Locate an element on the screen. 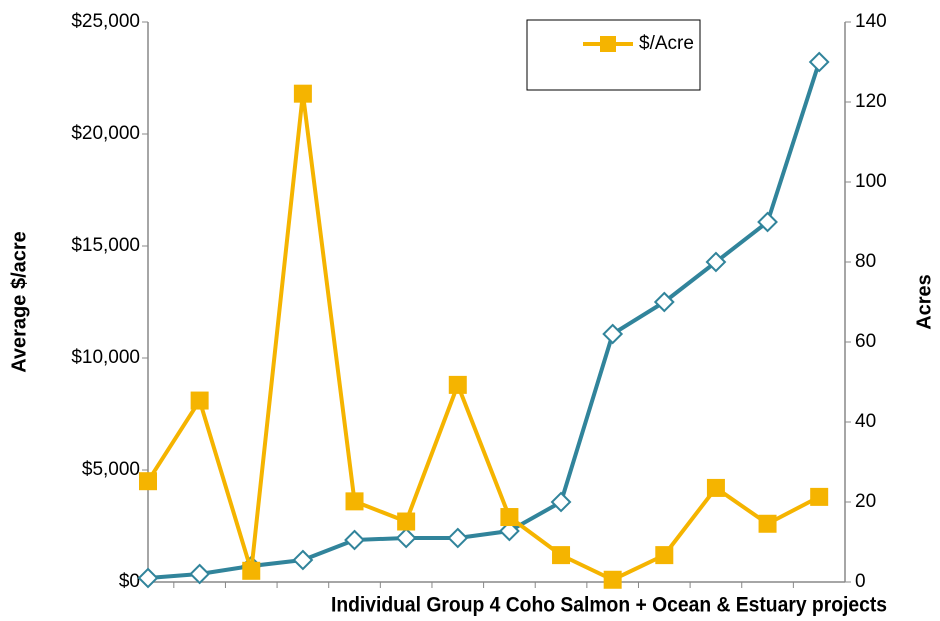 This screenshot has height=621, width=940. y-tick-label: $10,000 is located at coordinates (105, 357).